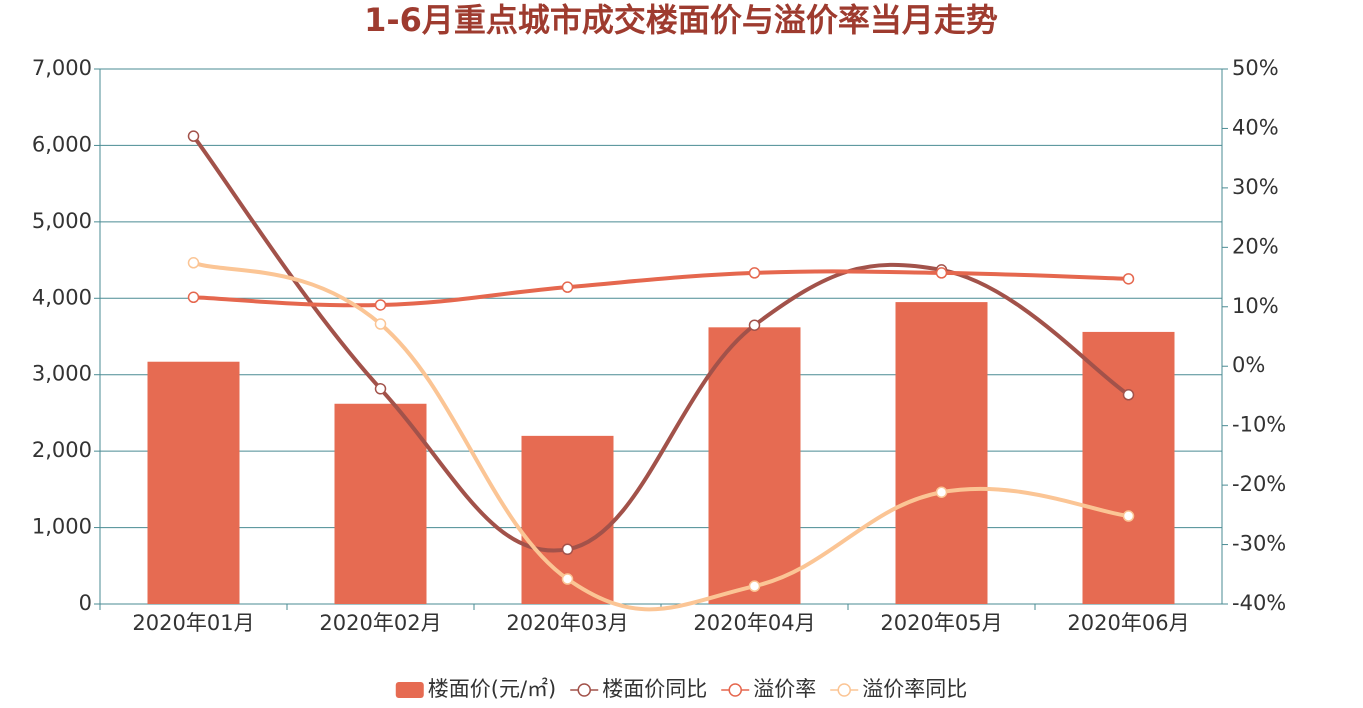 Image resolution: width=1363 pixels, height=708 pixels. Describe the element at coordinates (62, 68) in the screenshot. I see `y-tick-label: 7,000` at that location.